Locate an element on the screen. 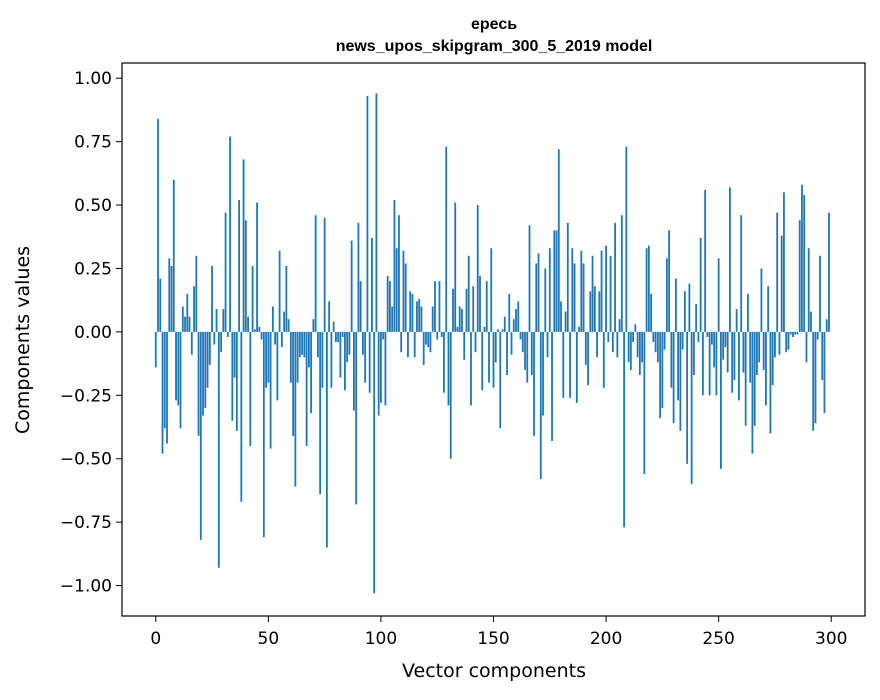  y-axis-ticks: −1.00 −0.75 −0.50 −0.25 0.00 0.25 0.50 0.75 1.00 is located at coordinates (91, 333).